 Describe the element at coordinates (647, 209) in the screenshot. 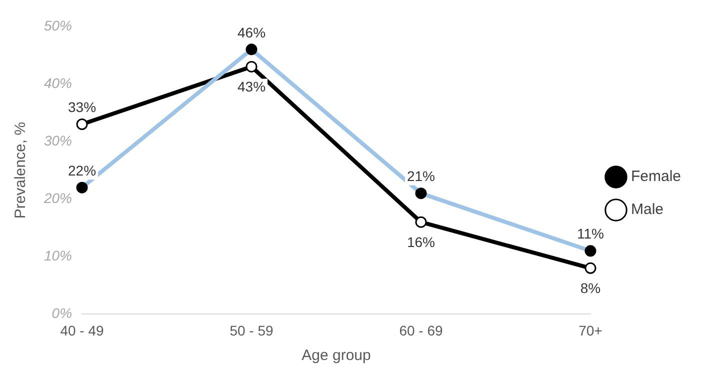

I see `legend-label: Male` at that location.